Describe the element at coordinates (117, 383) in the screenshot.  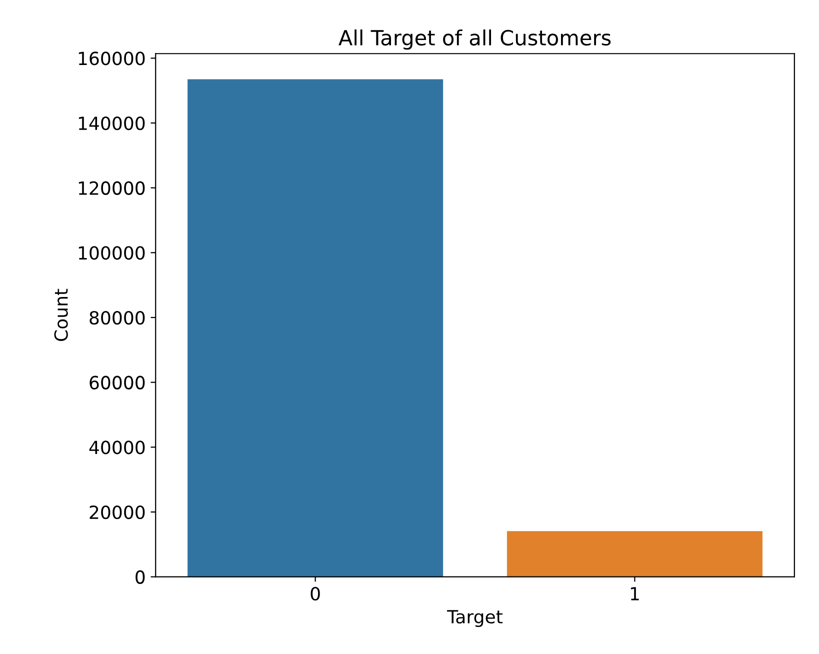
I see `y-tick-label: 60000` at that location.